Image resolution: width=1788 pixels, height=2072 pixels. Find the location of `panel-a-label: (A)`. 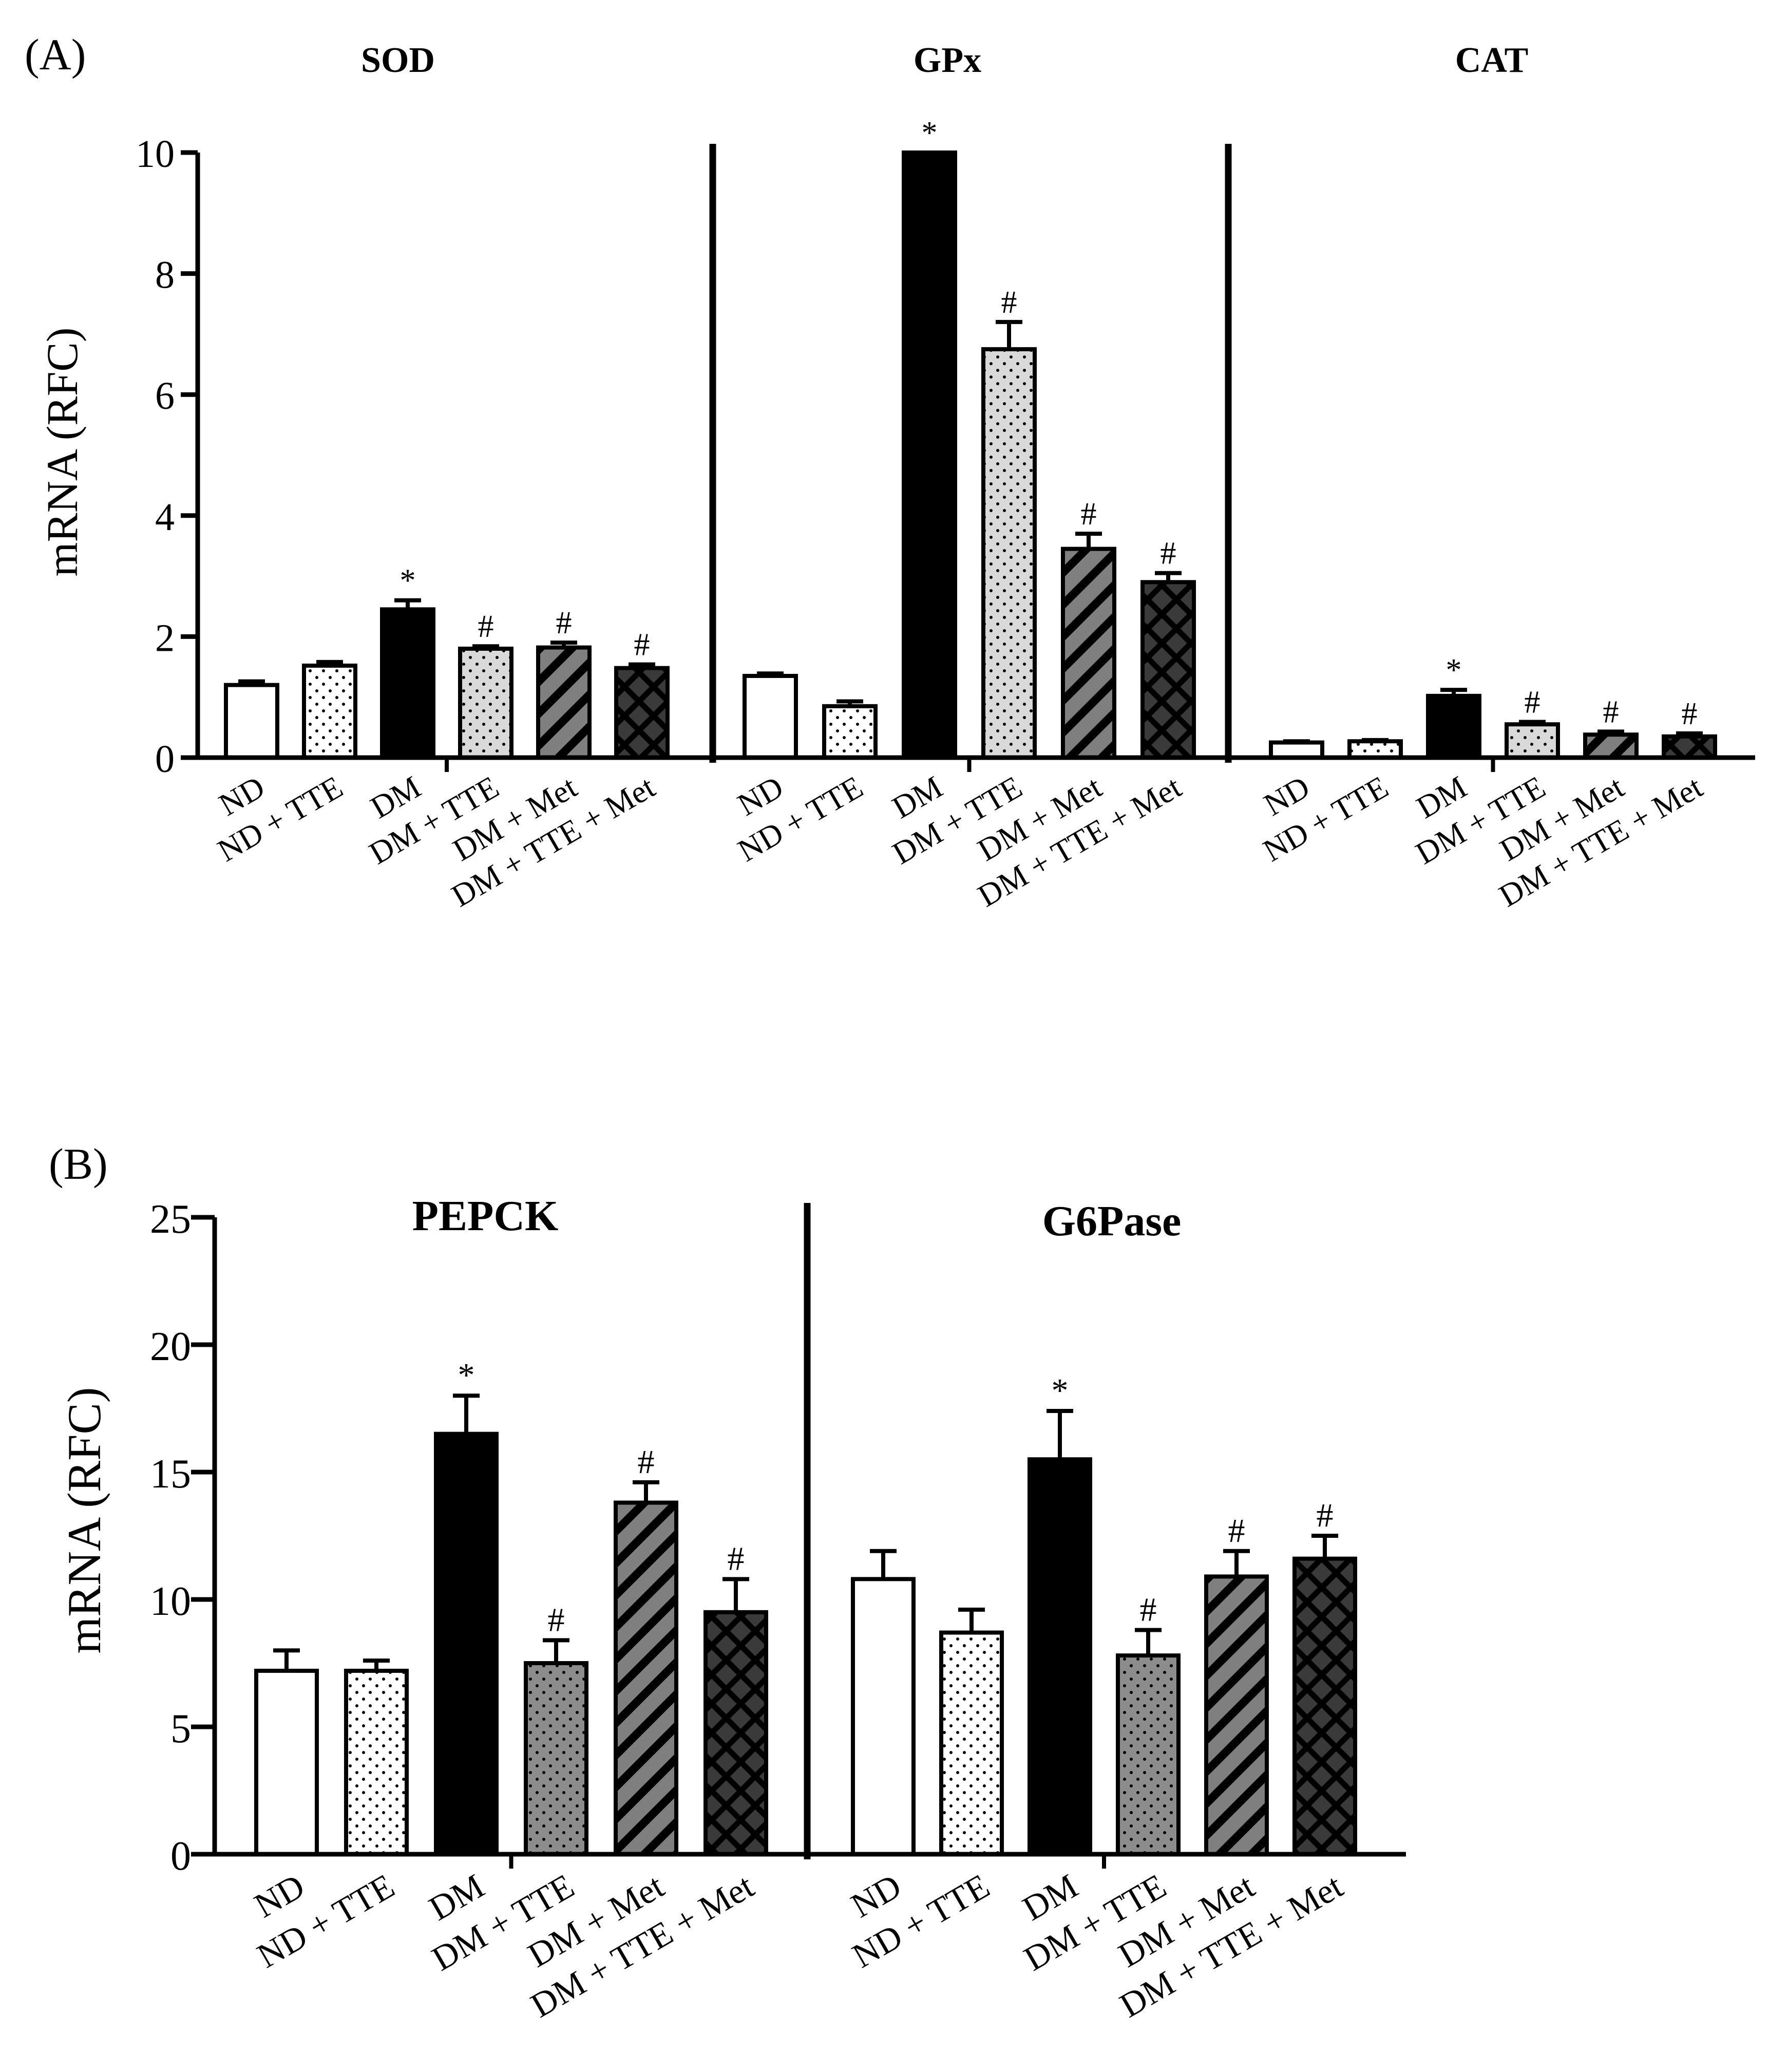

panel-a-label: (A) is located at coordinates (55, 54).